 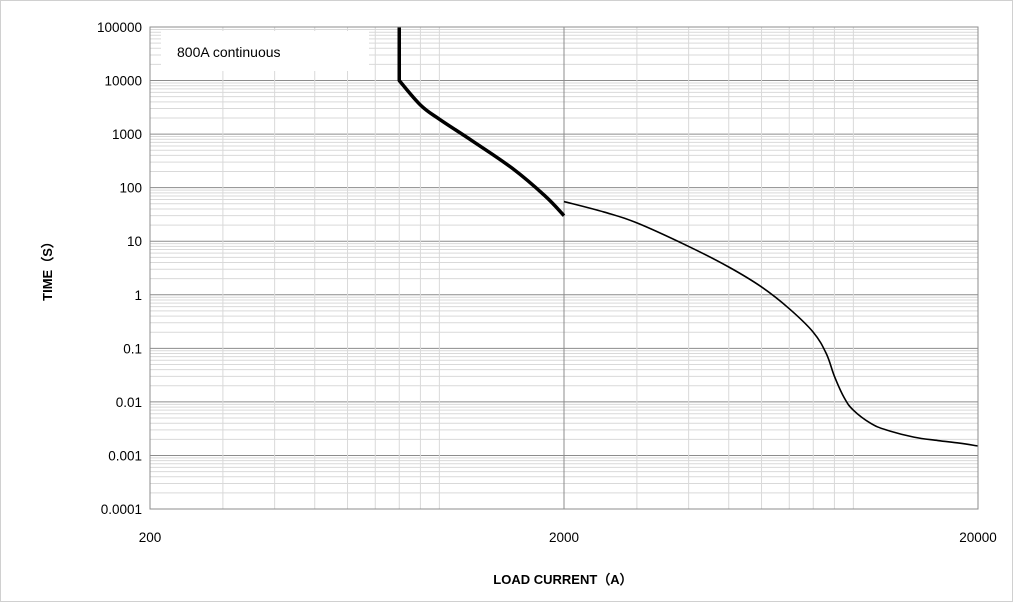 I want to click on y-tick-label: 0.001, so click(x=125, y=455).